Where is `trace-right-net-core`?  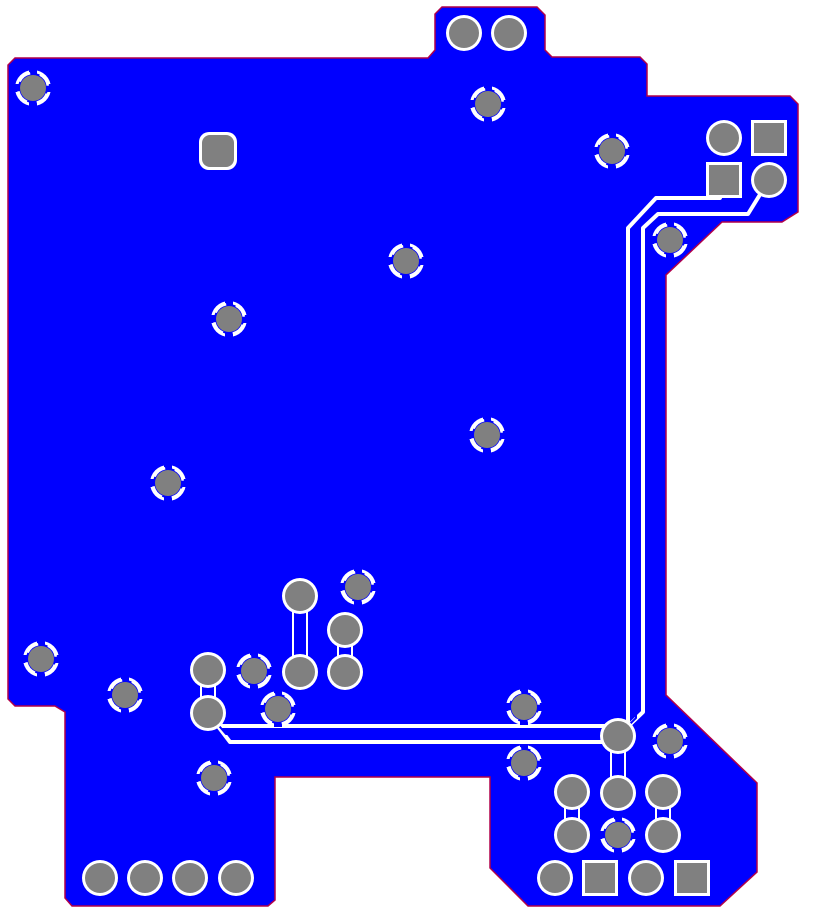
trace-right-net-core is located at coordinates (693, 458).